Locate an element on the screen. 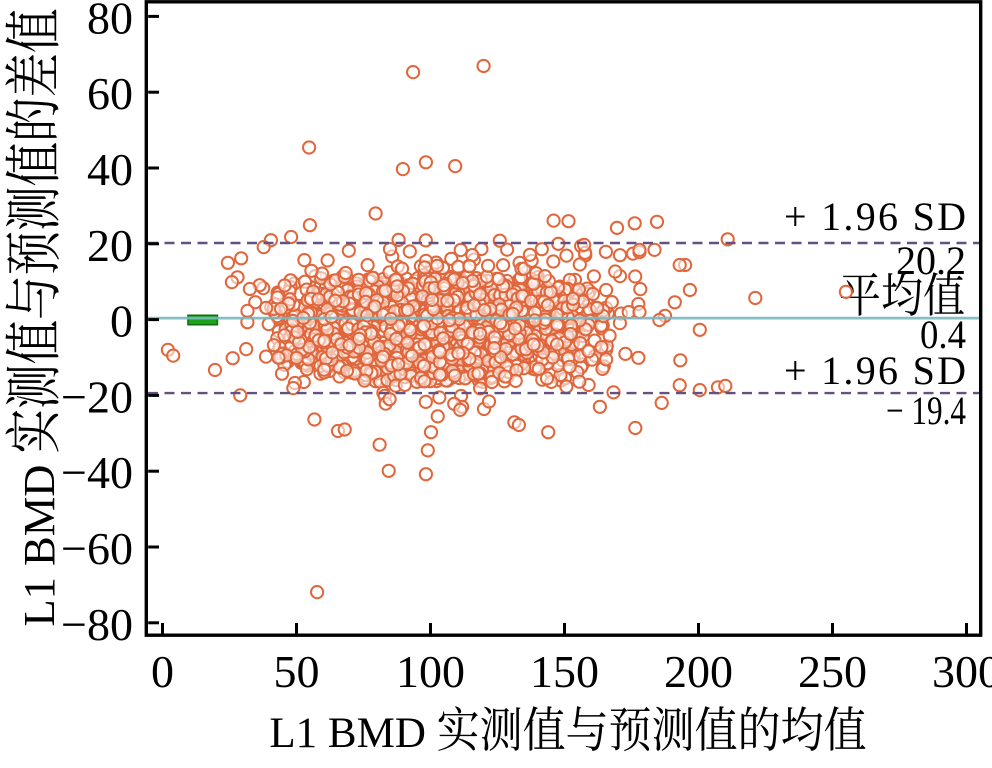 Image resolution: width=992 pixels, height=768 pixels. svg-text: 200 is located at coordinates (698, 671).